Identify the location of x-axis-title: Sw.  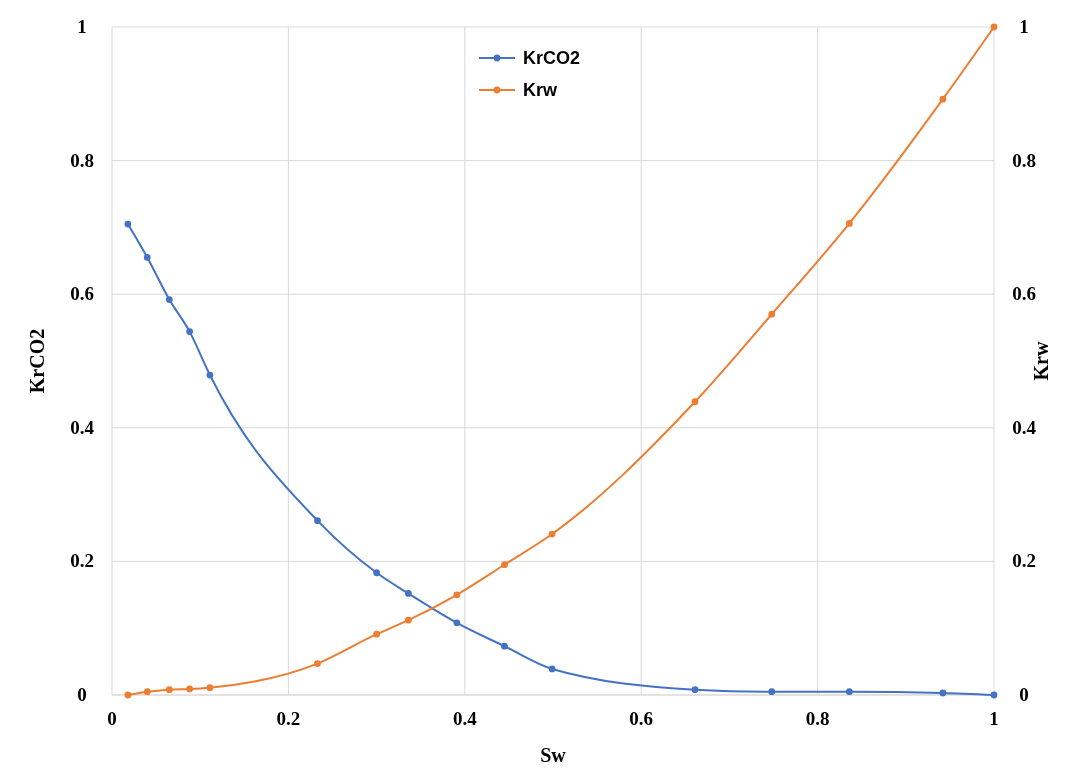
(553, 755).